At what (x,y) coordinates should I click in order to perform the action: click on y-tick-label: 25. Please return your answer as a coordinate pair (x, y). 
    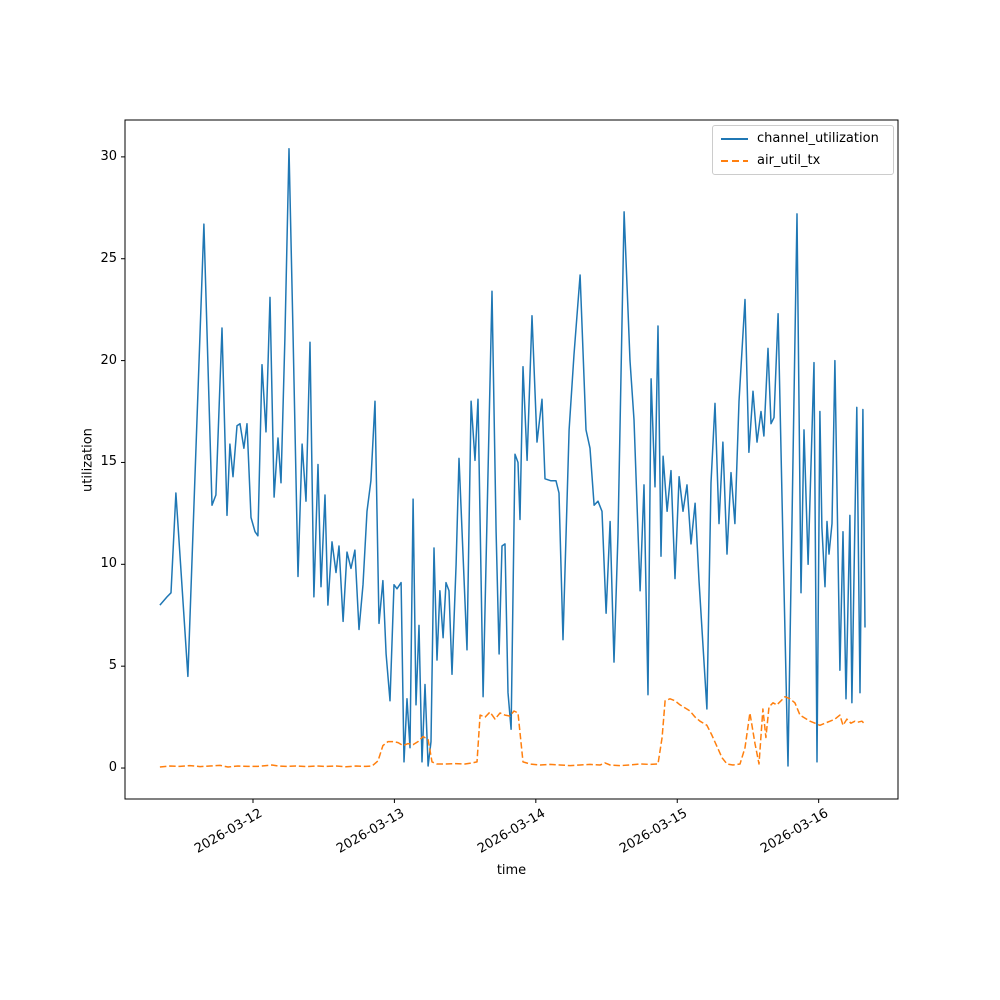
    Looking at the image, I should click on (108, 258).